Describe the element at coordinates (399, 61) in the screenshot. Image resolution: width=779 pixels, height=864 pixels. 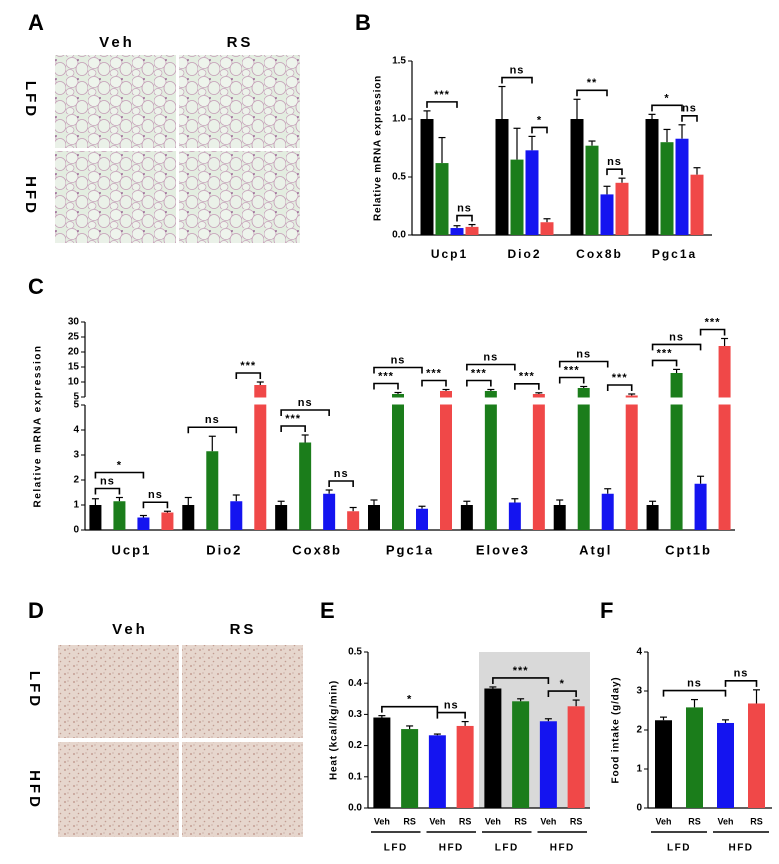
I see `y-tick-label: 1.5` at that location.